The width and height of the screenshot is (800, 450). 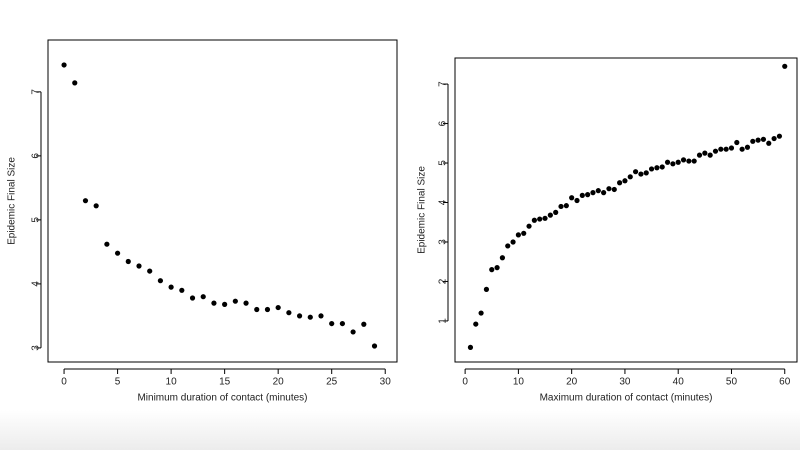 What do you see at coordinates (225, 382) in the screenshot?
I see `x-tick-label: 15` at bounding box center [225, 382].